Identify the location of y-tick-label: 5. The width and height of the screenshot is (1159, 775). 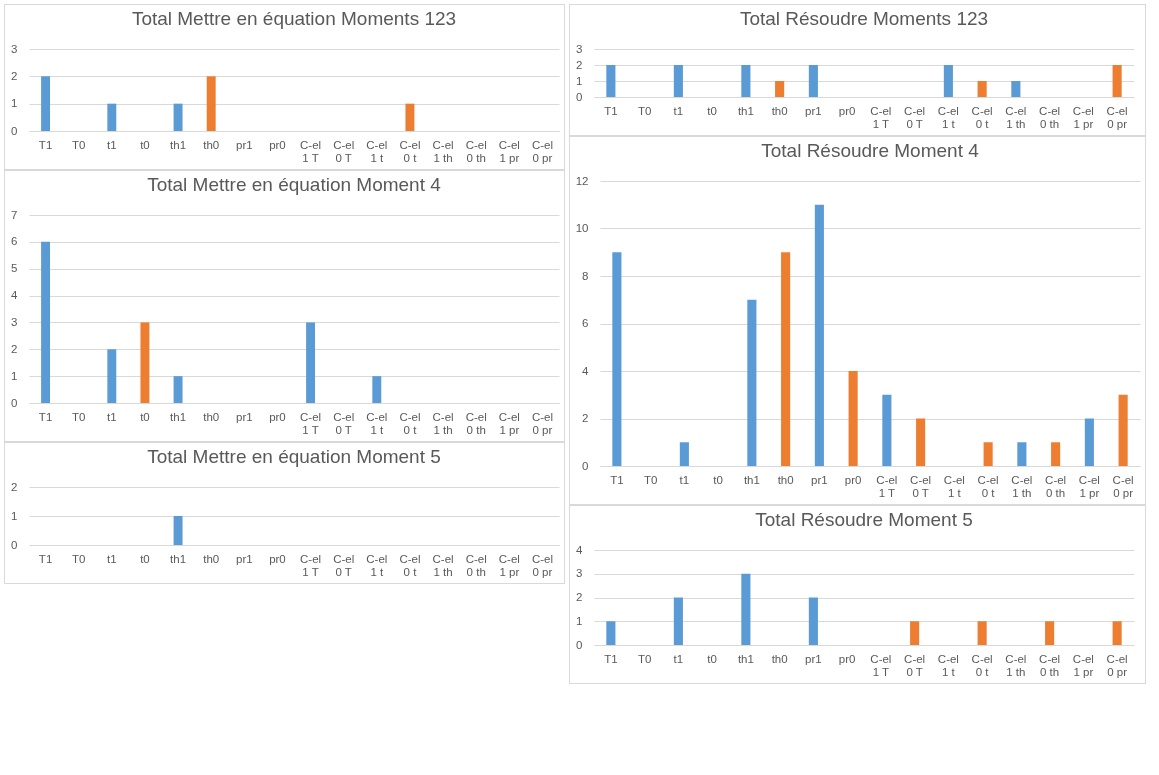
(14, 268).